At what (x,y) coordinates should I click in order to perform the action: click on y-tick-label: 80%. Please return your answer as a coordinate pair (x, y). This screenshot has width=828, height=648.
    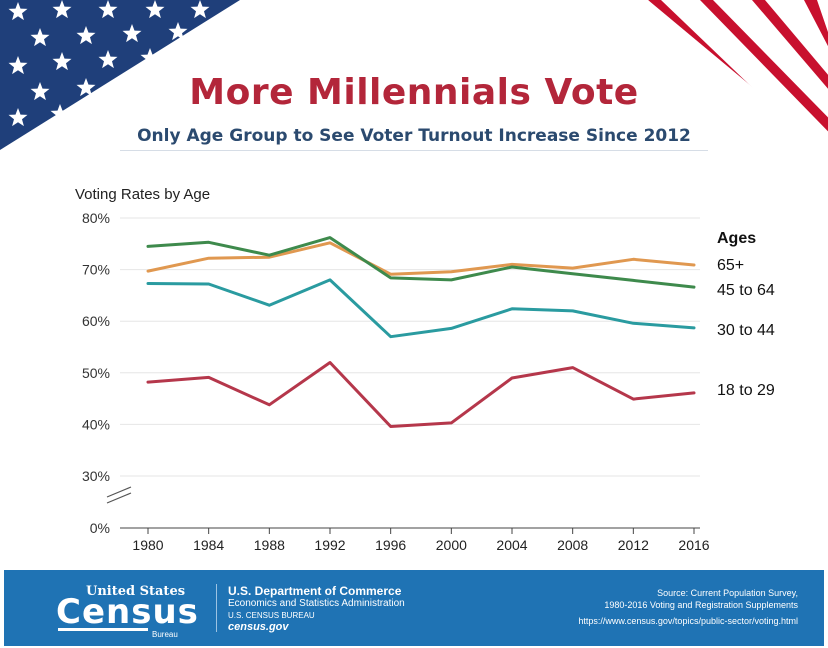
    Looking at the image, I should click on (96, 218).